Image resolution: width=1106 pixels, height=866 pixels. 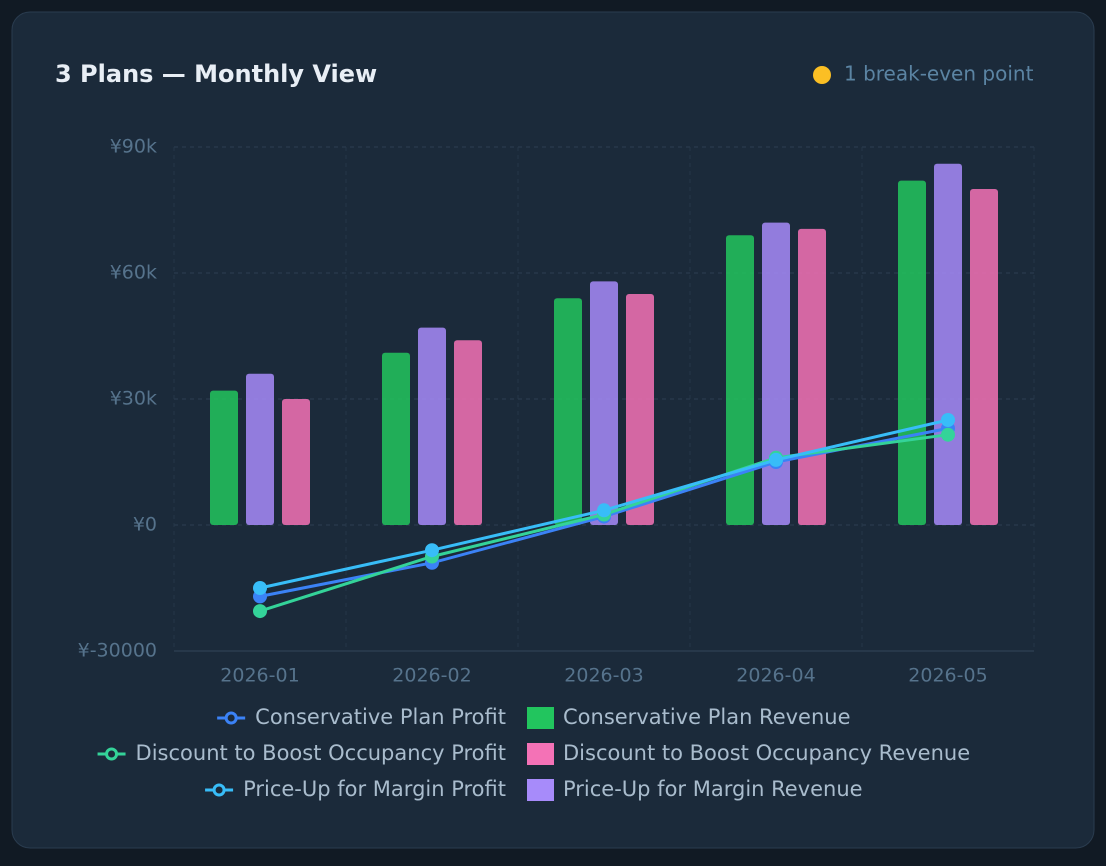 I want to click on y-tick-label: ¥60k, so click(x=133, y=273).